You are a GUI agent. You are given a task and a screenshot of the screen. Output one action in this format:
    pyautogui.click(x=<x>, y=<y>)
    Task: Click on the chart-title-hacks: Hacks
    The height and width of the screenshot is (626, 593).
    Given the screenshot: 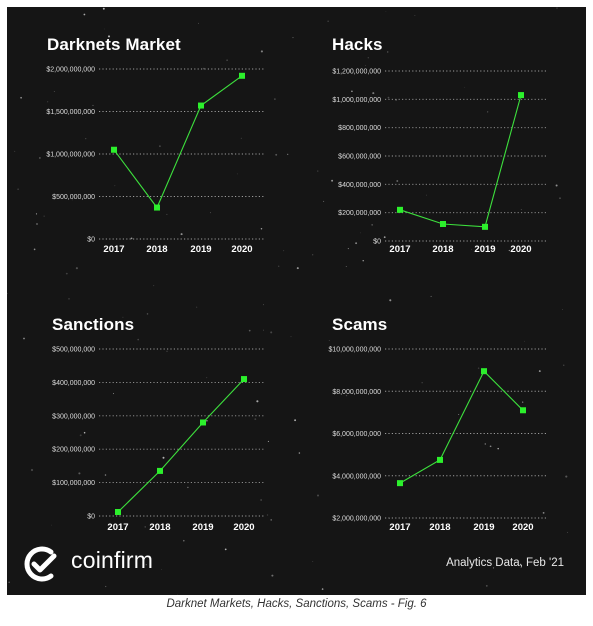 What is the action you would take?
    pyautogui.click(x=357, y=44)
    